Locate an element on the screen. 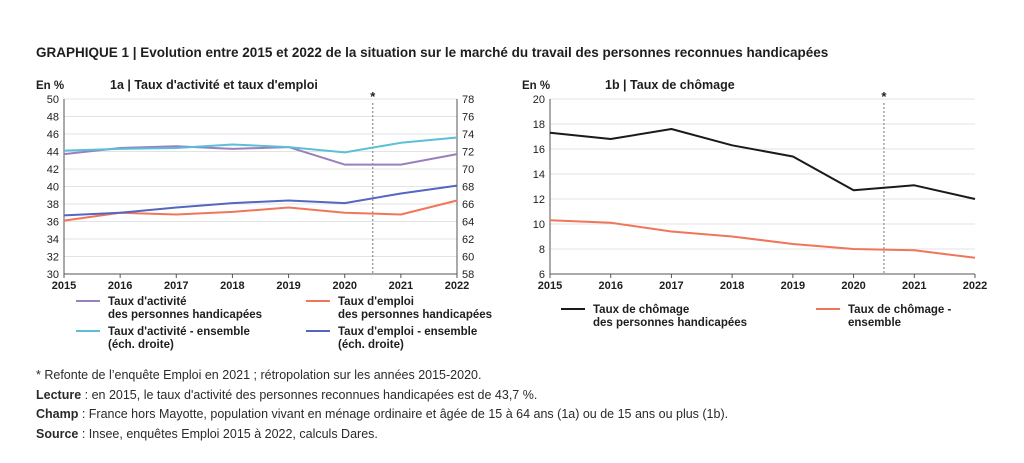 Image resolution: width=1024 pixels, height=463 pixels. note-source-label: Source is located at coordinates (57, 433).